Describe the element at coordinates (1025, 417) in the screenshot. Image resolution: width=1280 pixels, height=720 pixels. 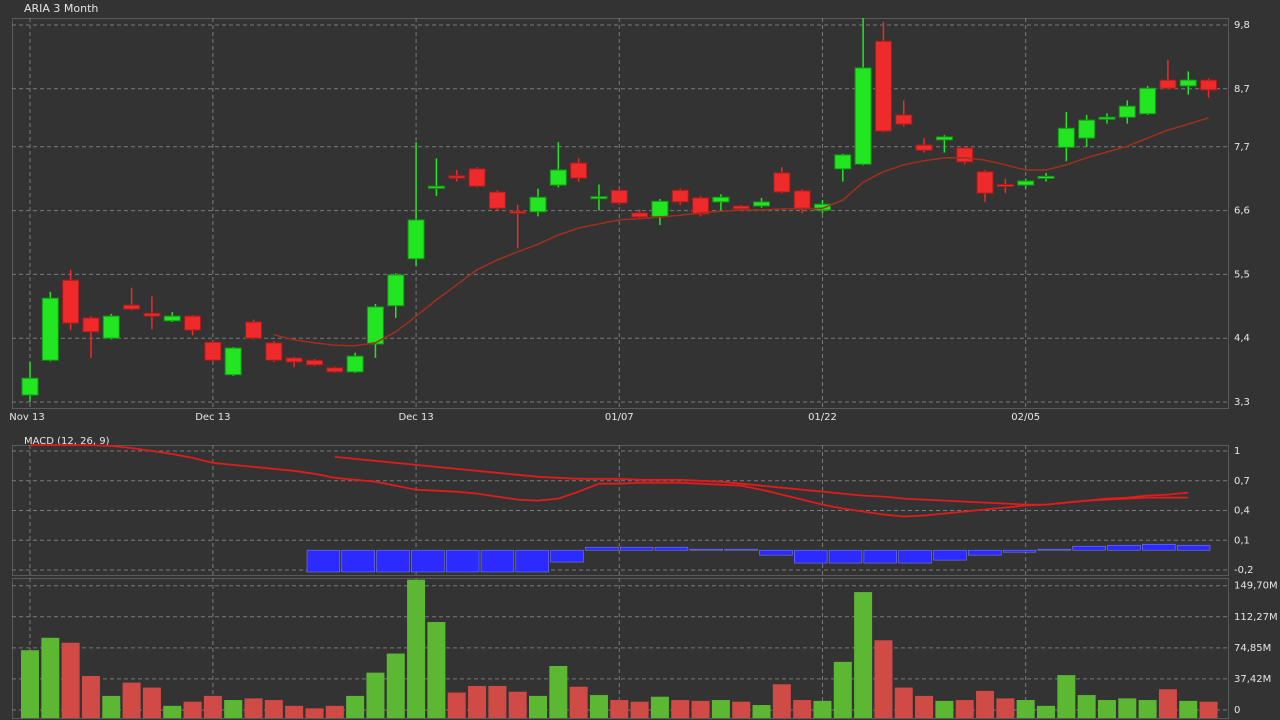
I see `x-tick-label: 02/05` at that location.